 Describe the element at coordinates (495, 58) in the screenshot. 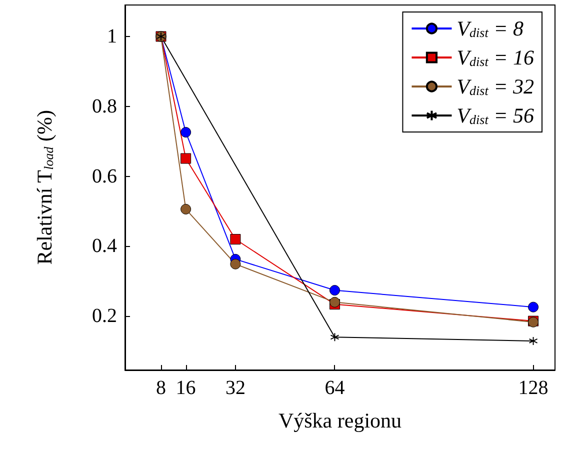

I see `legend-label: Vdist = 16` at that location.